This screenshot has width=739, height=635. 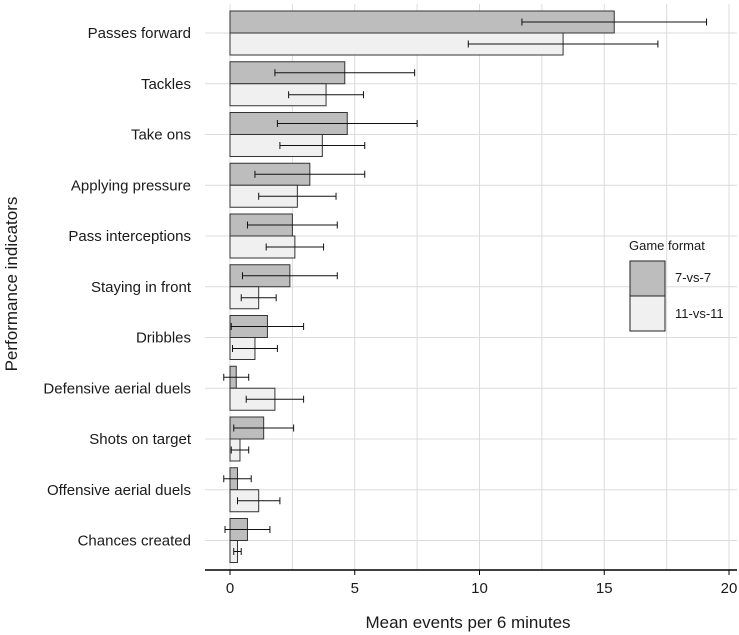 I want to click on category-label: Applying pressure, so click(x=131, y=185).